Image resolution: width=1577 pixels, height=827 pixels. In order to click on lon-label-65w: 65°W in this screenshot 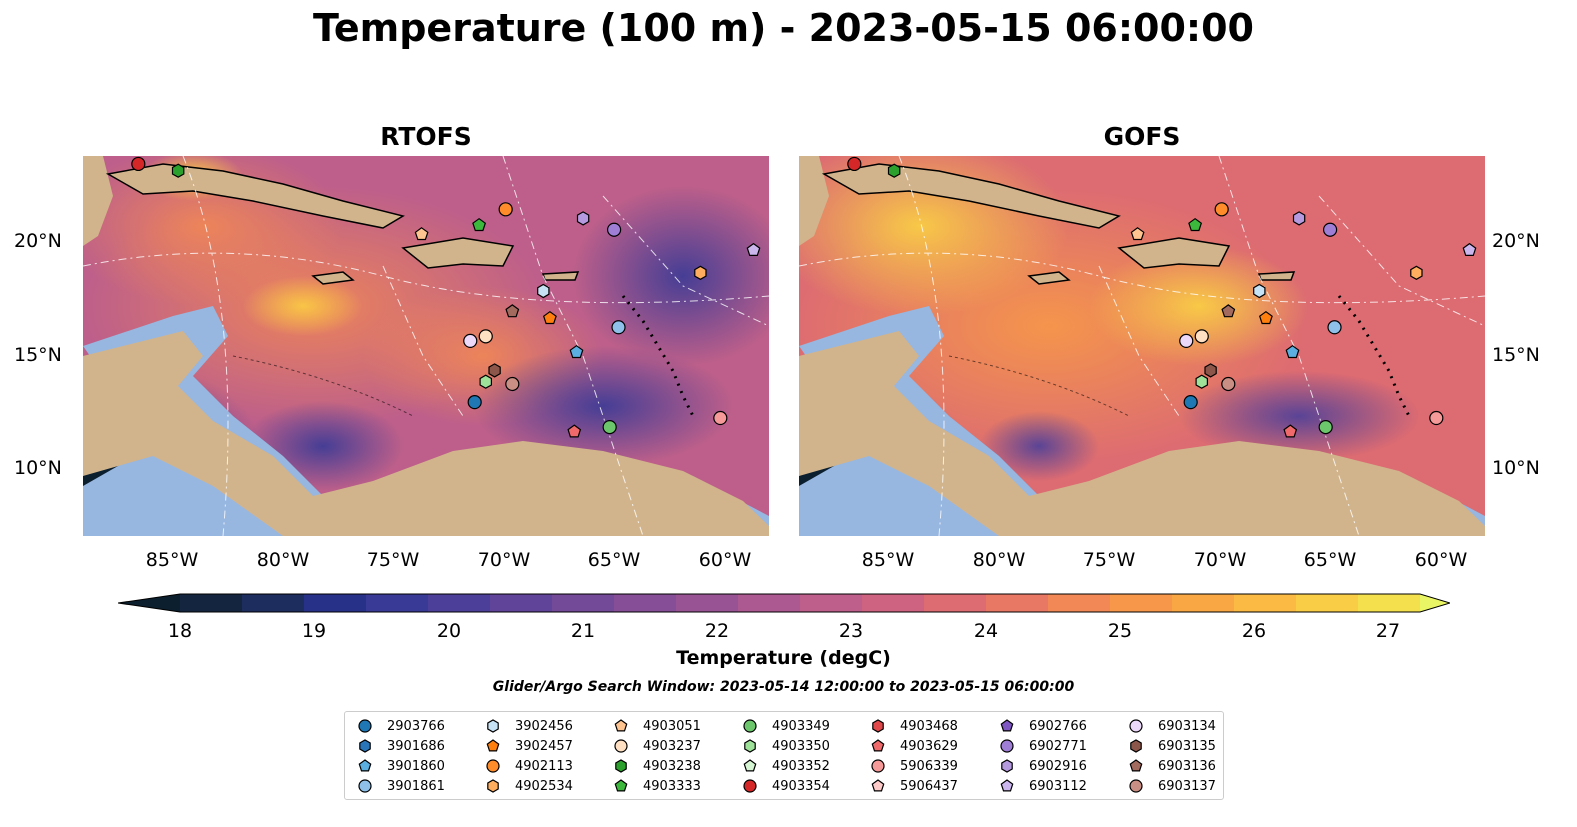, I will do `click(1330, 560)`.